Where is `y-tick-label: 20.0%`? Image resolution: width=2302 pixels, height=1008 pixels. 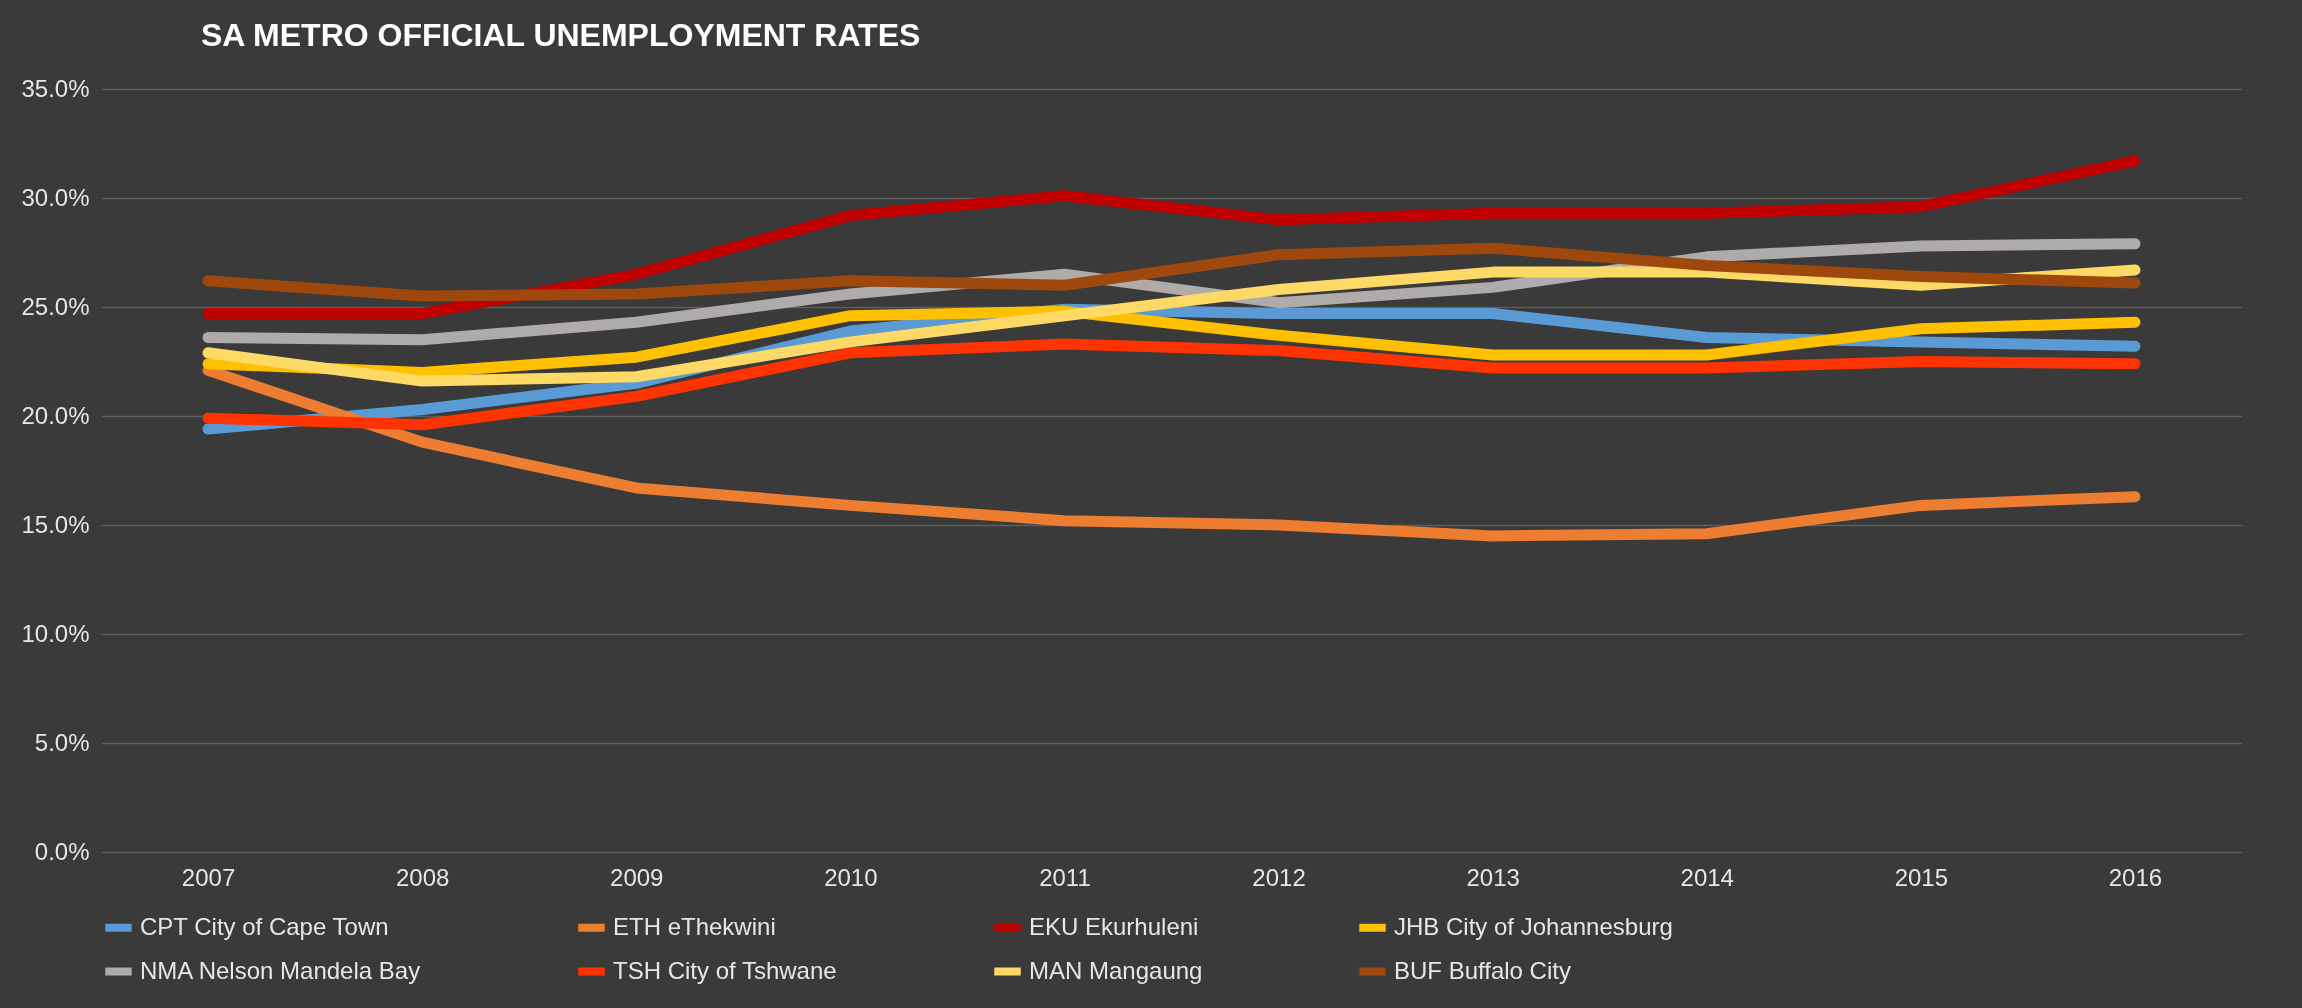
y-tick-label: 20.0% is located at coordinates (55, 415).